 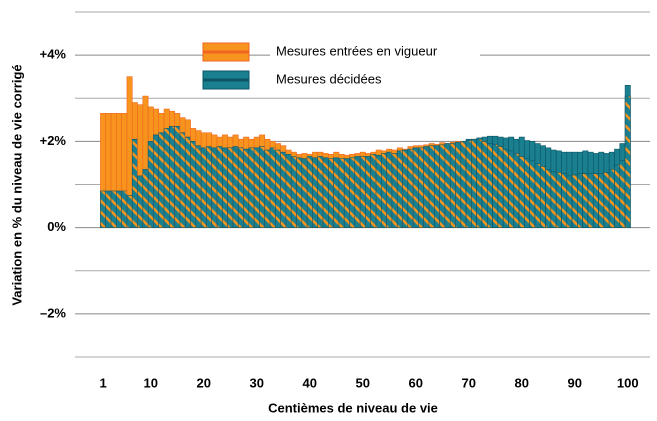 What do you see at coordinates (102, 382) in the screenshot?
I see `x-tick-label: 1` at bounding box center [102, 382].